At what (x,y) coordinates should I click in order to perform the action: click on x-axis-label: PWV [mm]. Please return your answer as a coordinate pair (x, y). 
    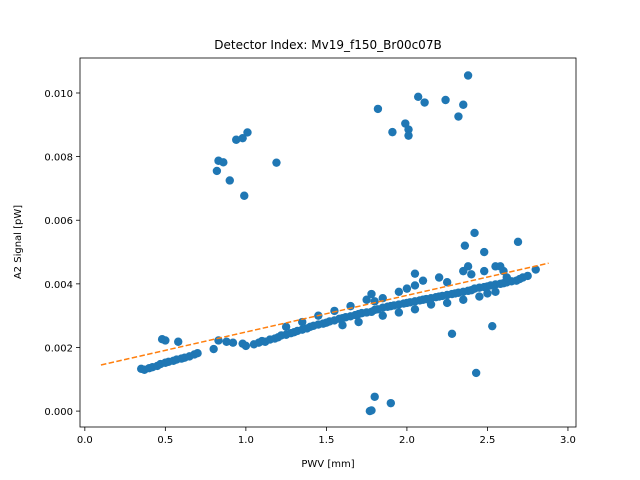
    Looking at the image, I should click on (327, 464).